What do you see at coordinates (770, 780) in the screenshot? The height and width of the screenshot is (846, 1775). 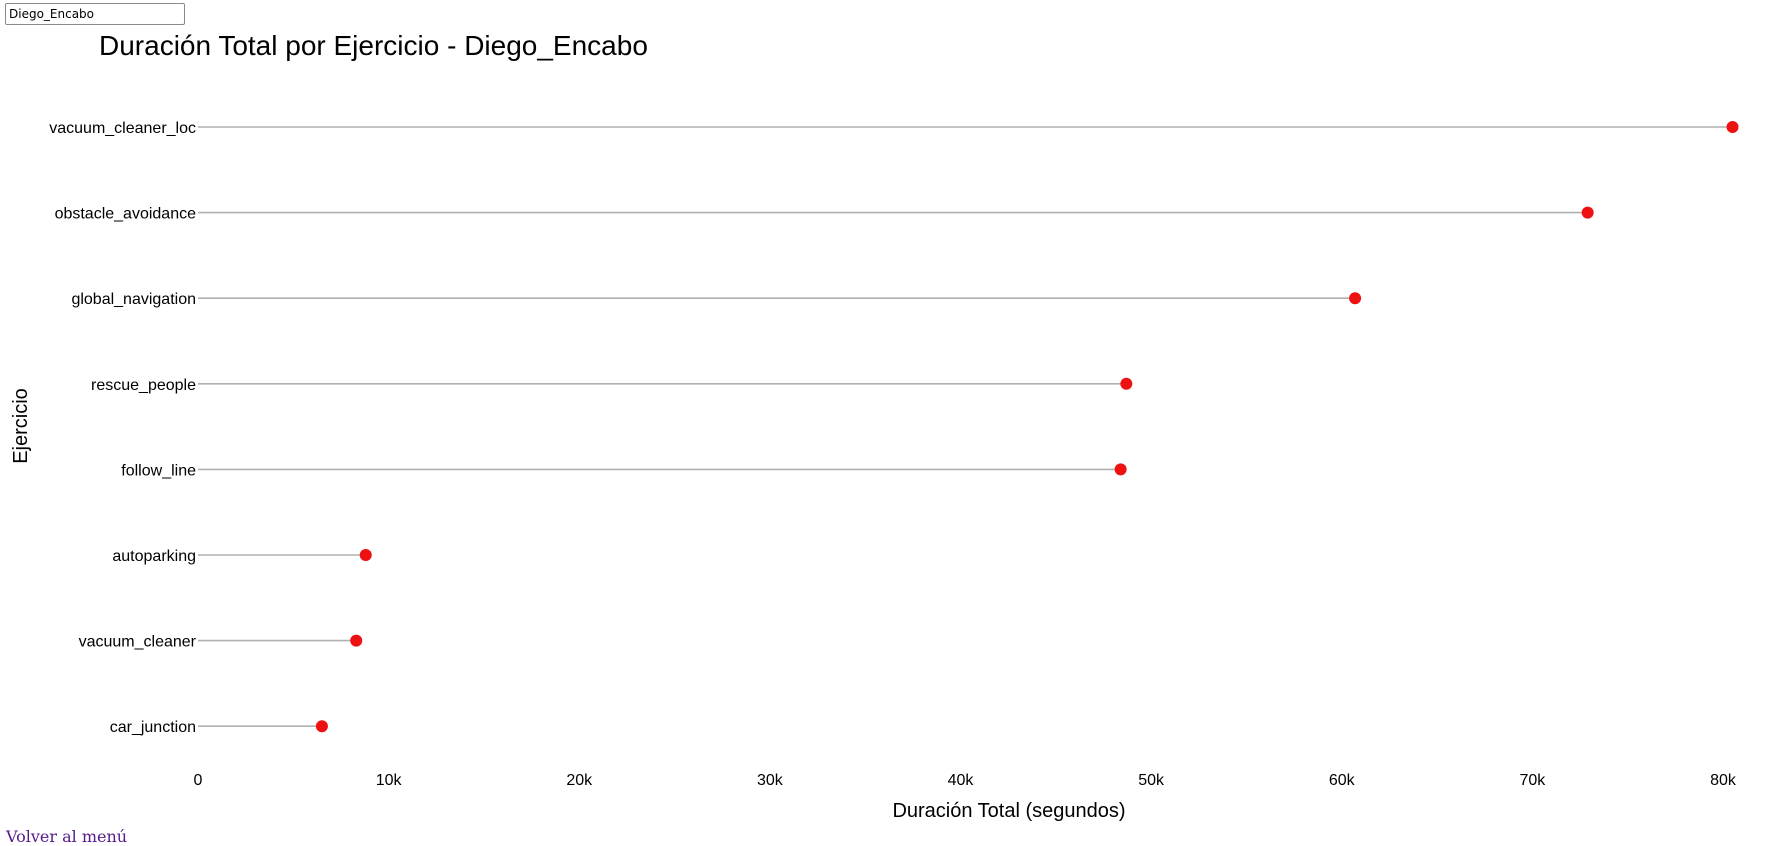 I see `x-tick-label: 30k` at bounding box center [770, 780].